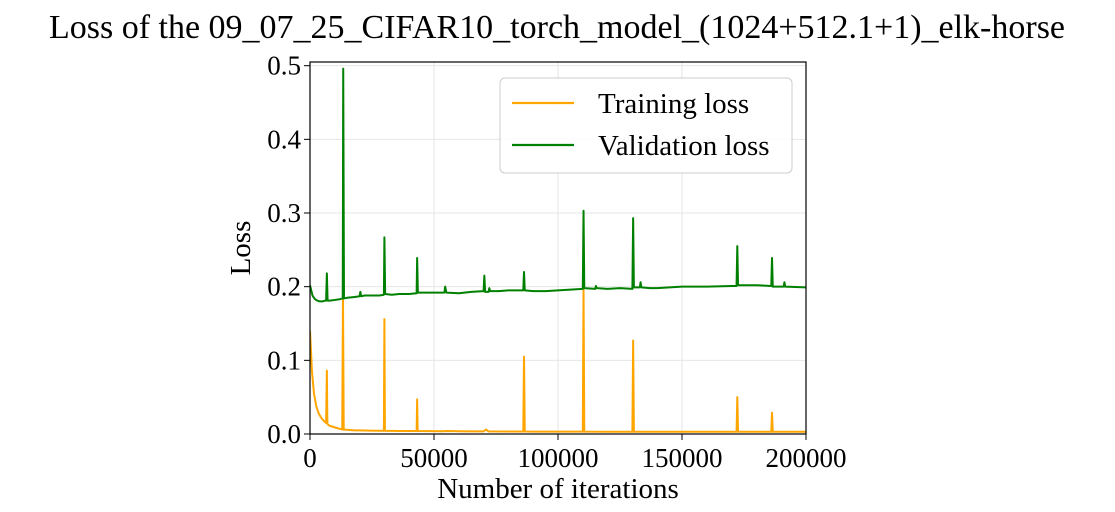 This screenshot has width=1115, height=512. Describe the element at coordinates (558, 458) in the screenshot. I see `x-tick-label: 100000` at that location.